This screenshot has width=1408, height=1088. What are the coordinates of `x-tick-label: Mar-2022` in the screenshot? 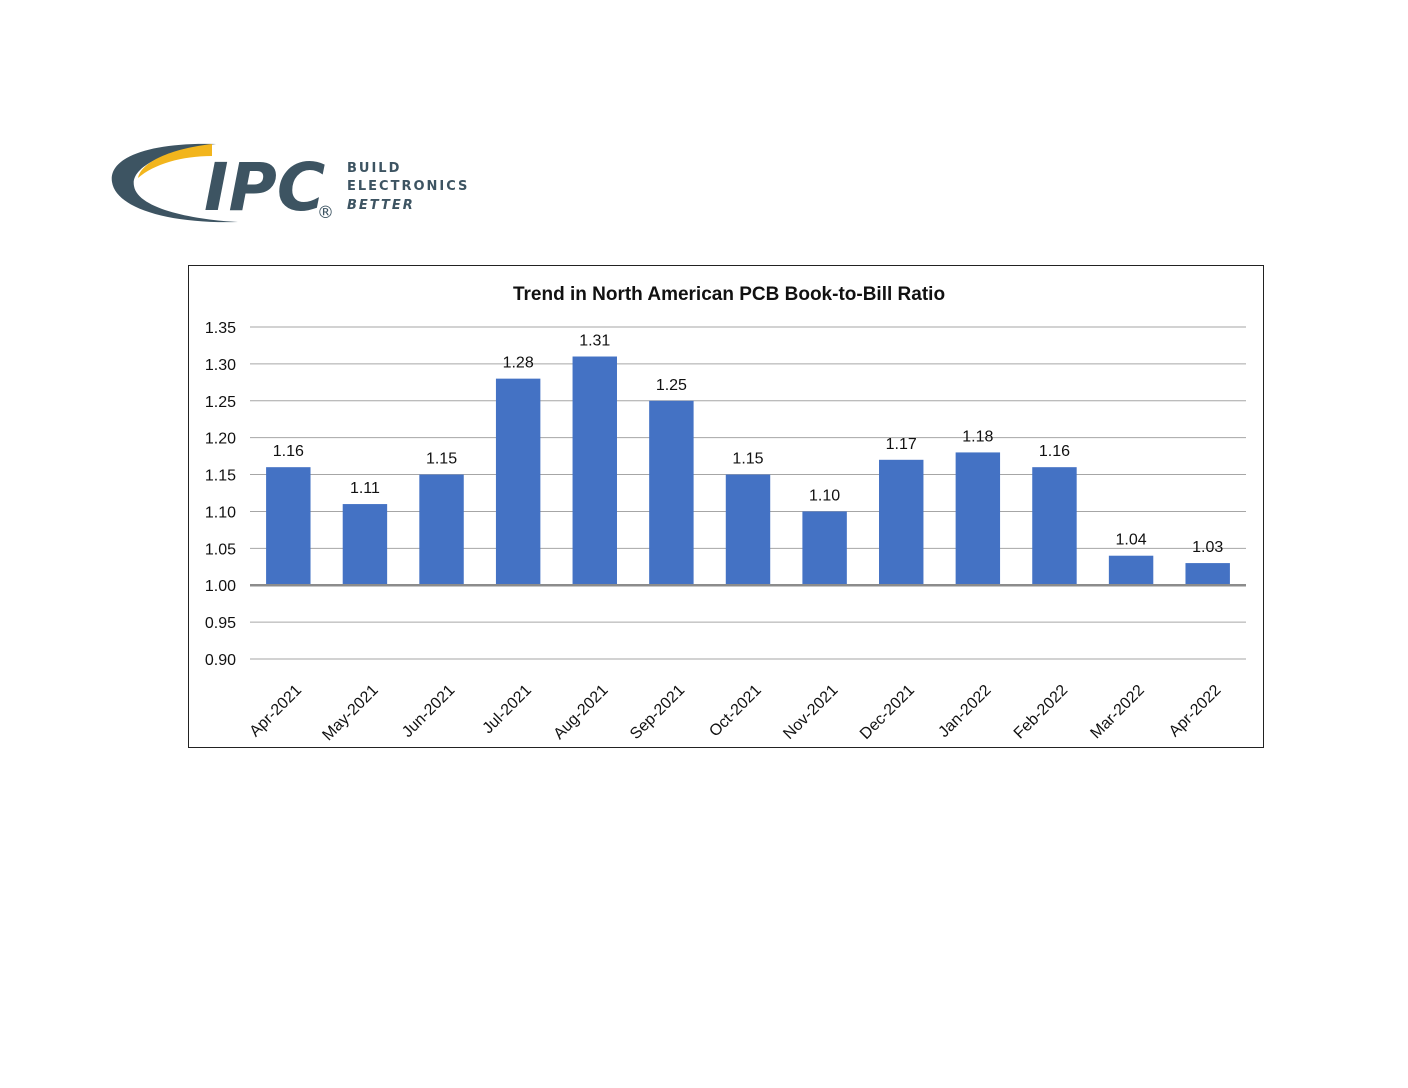 It's located at (1117, 712).